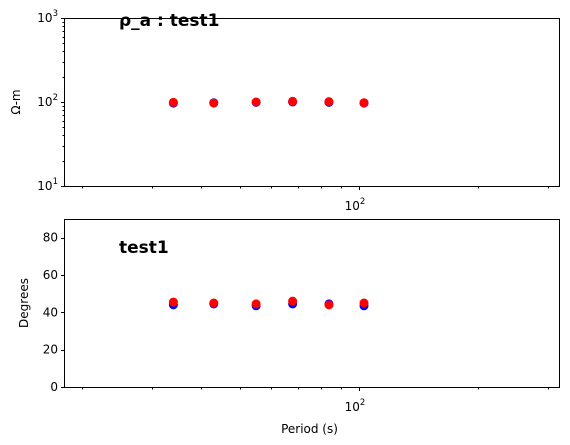  I want to click on rho-y-axis-label: Ω-m, so click(16, 101).